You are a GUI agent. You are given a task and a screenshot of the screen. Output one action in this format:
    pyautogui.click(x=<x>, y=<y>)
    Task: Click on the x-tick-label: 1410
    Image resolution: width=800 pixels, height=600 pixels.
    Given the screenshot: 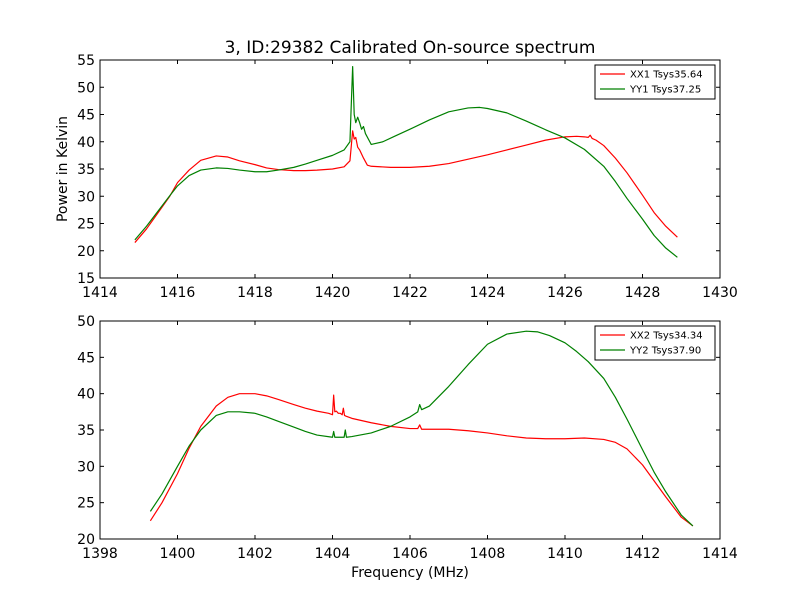 What is the action you would take?
    pyautogui.click(x=565, y=554)
    